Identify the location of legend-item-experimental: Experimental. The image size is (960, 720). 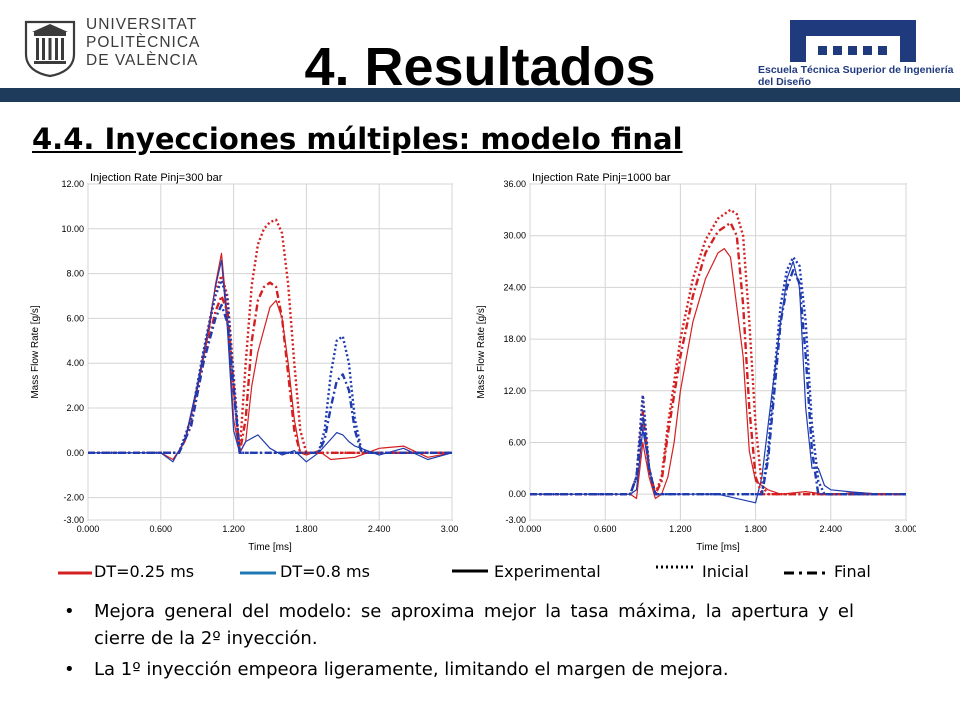
(525, 574).